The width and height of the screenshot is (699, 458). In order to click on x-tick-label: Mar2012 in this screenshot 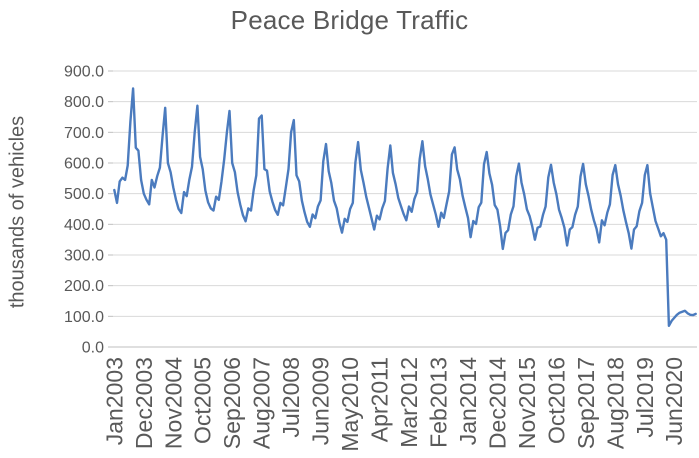, I will do `click(409, 402)`.